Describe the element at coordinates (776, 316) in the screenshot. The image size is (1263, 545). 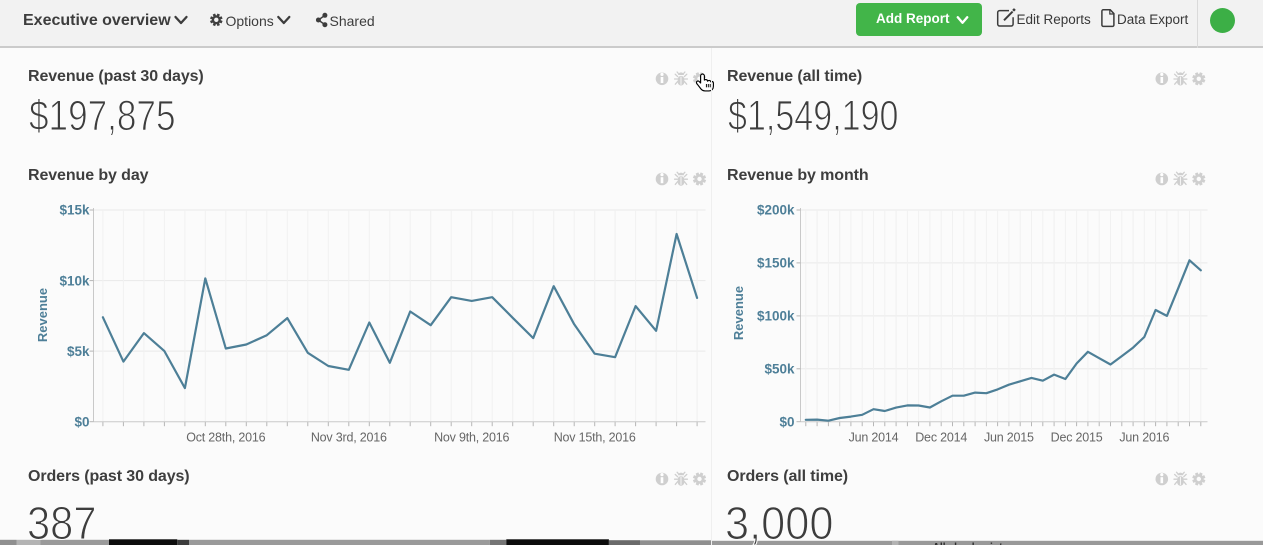
I see `svg-text: $100k` at that location.